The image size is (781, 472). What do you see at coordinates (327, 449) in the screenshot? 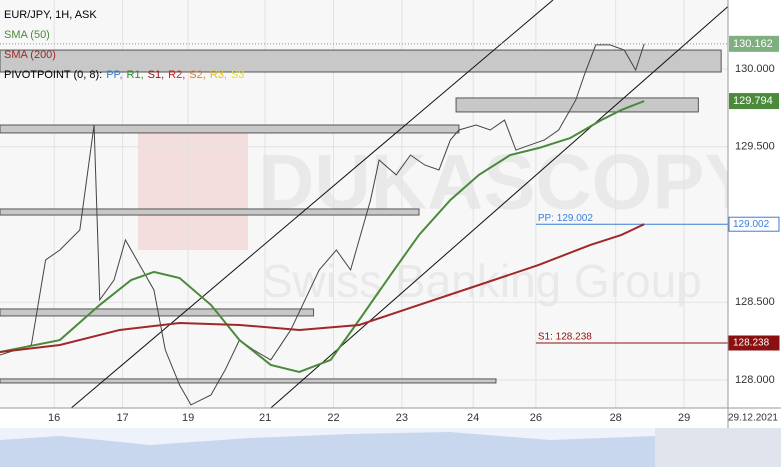
I see `navigator-area` at bounding box center [327, 449].